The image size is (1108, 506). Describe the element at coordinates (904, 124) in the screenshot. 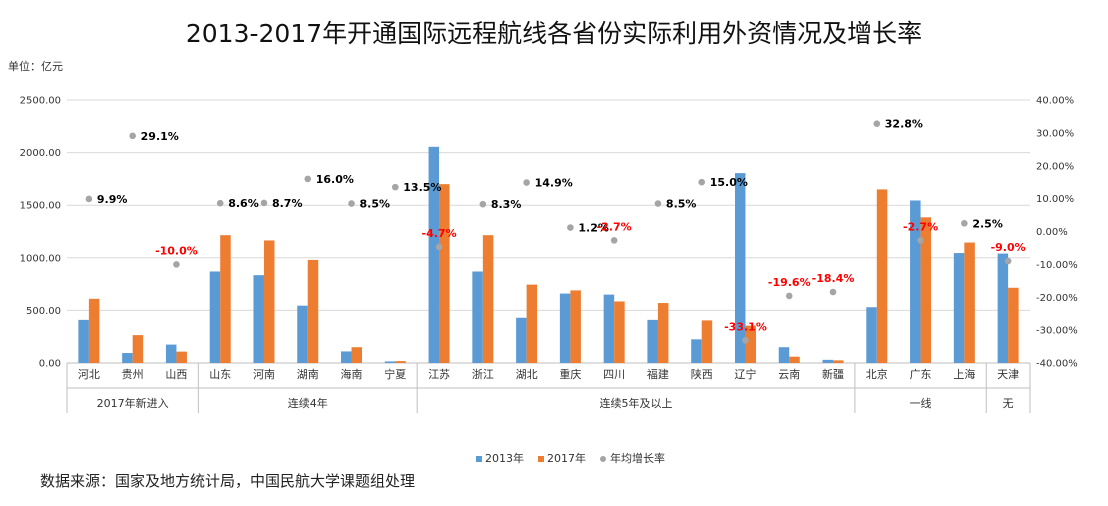

I see `growth-rate-label: 32.8%` at that location.